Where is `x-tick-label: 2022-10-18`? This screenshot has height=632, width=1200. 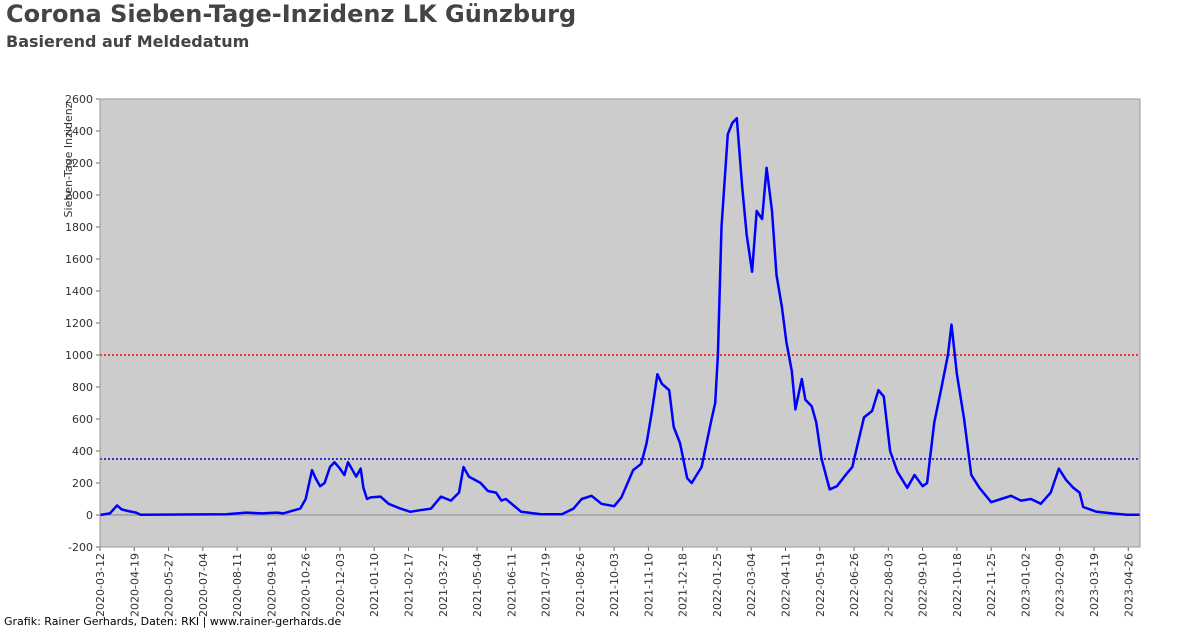 x-tick-label: 2022-10-18 is located at coordinates (957, 585).